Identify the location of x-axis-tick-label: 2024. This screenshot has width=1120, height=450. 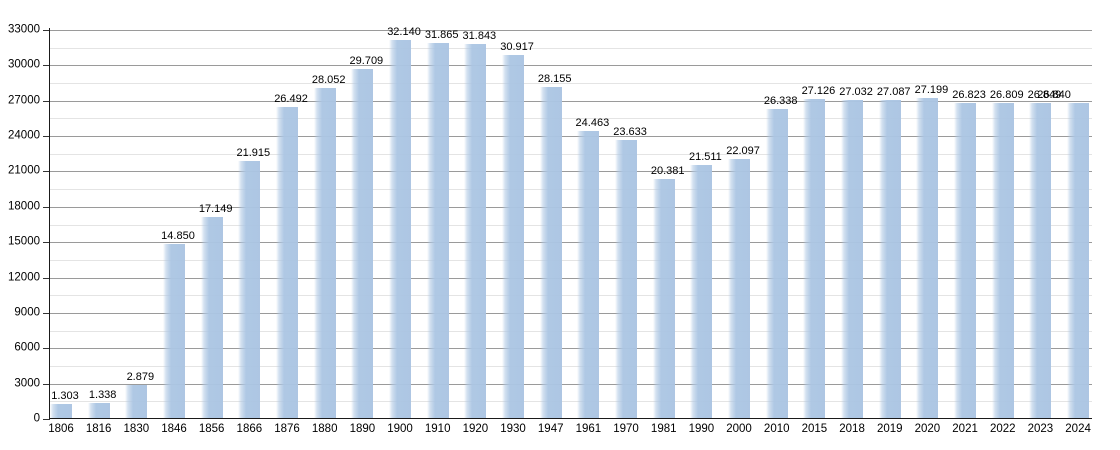
(1078, 429).